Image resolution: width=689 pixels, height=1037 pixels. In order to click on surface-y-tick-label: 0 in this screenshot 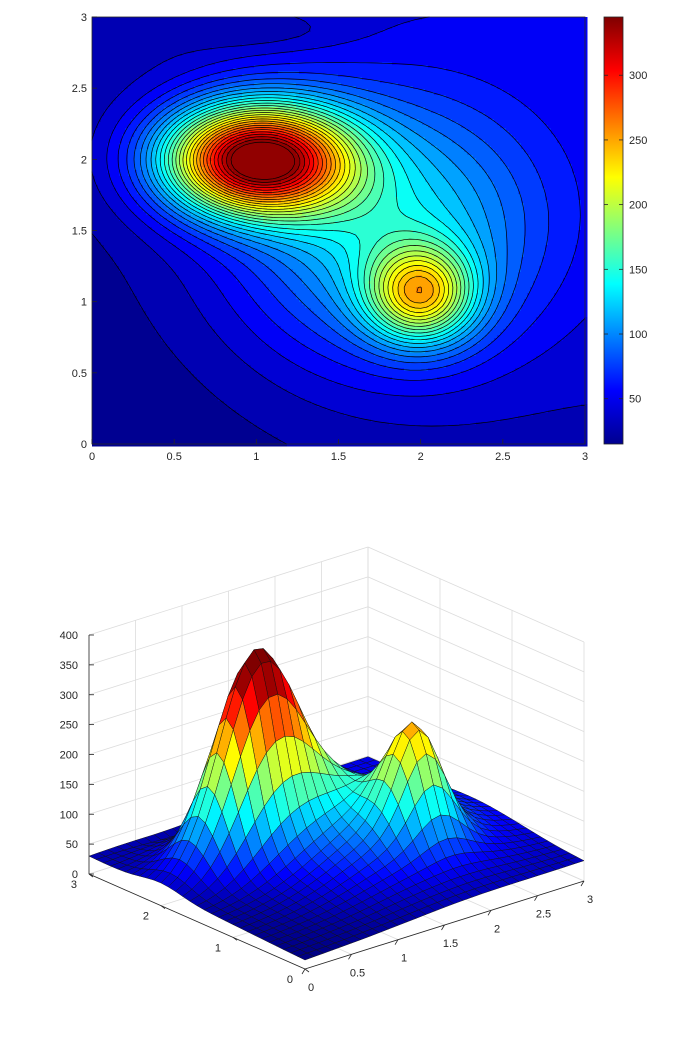, I will do `click(290, 980)`.